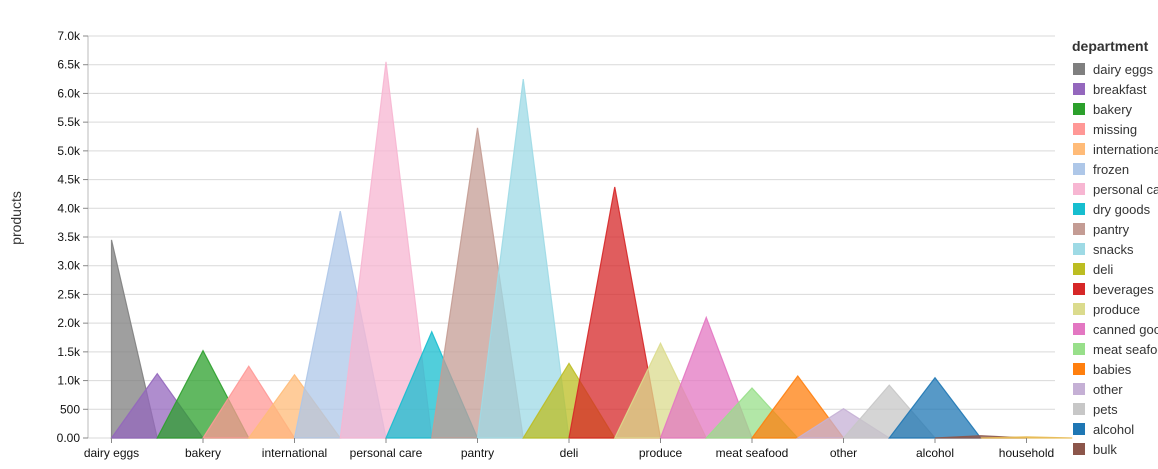 This screenshot has height=469, width=1158. Describe the element at coordinates (1125, 329) in the screenshot. I see `legend-item-label: canned goods` at that location.